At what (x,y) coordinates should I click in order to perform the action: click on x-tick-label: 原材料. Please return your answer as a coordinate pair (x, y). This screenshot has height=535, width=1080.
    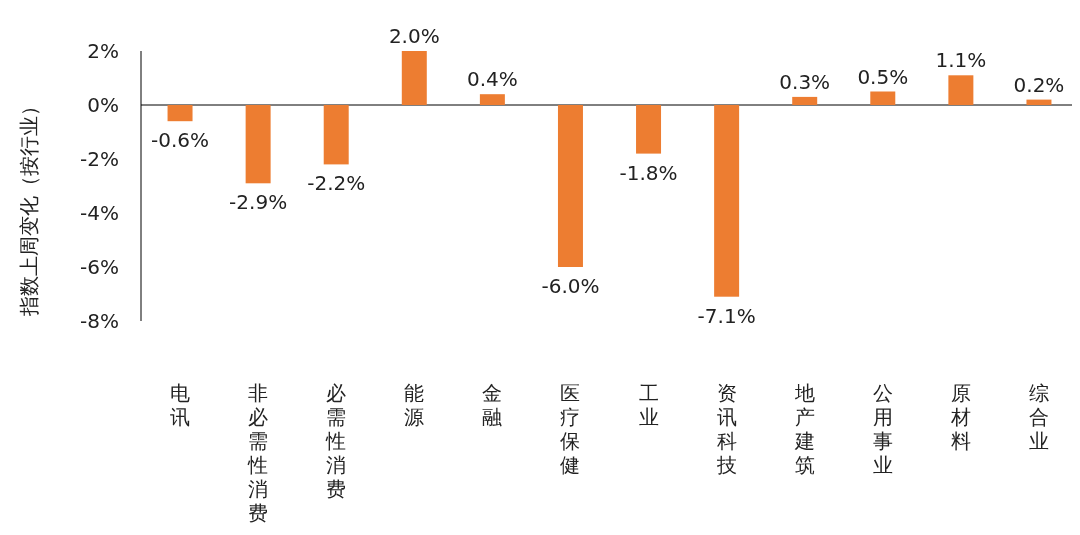
    Looking at the image, I should click on (960, 417).